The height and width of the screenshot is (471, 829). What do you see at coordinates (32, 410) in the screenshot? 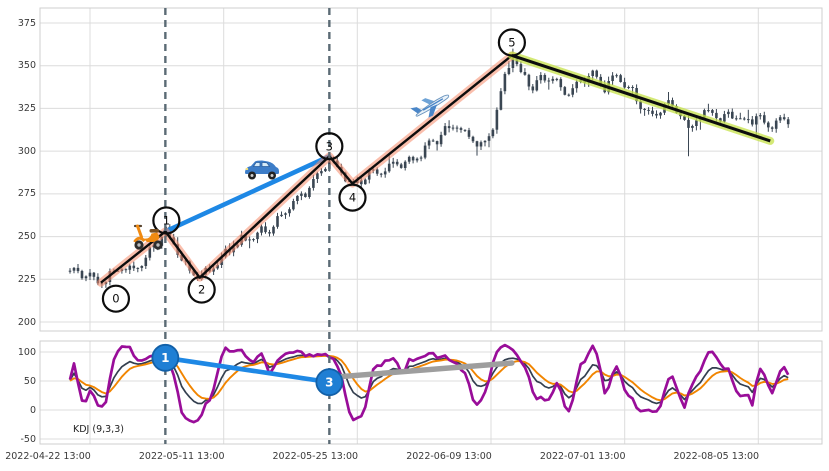
I see `kdj-tick-label: 0` at bounding box center [32, 410].